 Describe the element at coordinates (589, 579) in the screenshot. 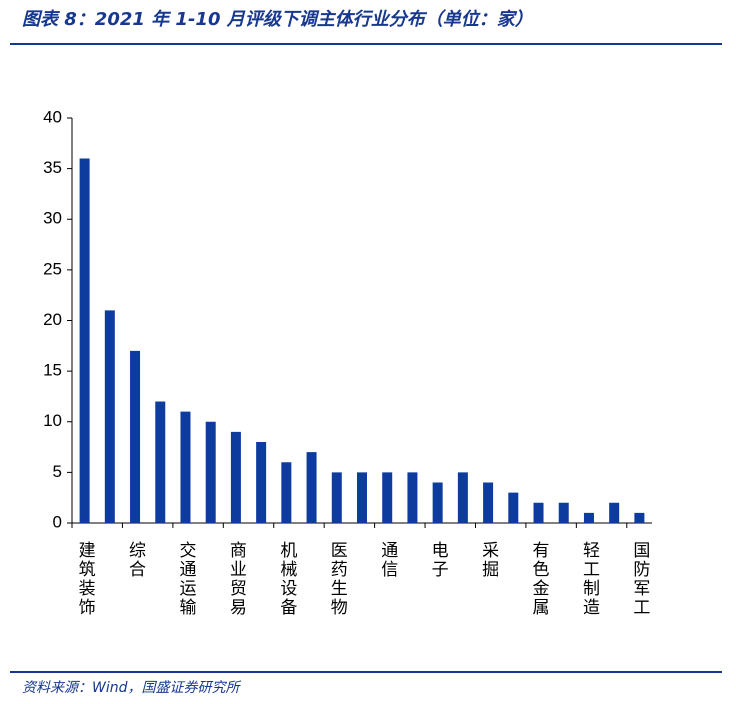

I see `x-tick-label: 轻工制造` at that location.